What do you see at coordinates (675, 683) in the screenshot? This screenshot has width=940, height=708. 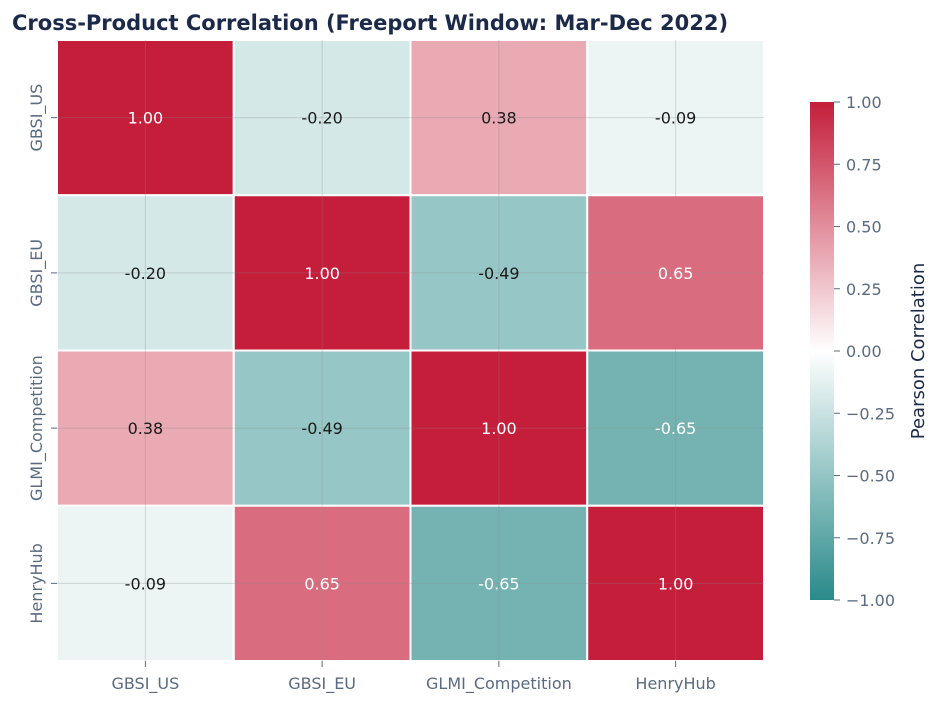 I see `x-tick-label: HenryHub` at bounding box center [675, 683].